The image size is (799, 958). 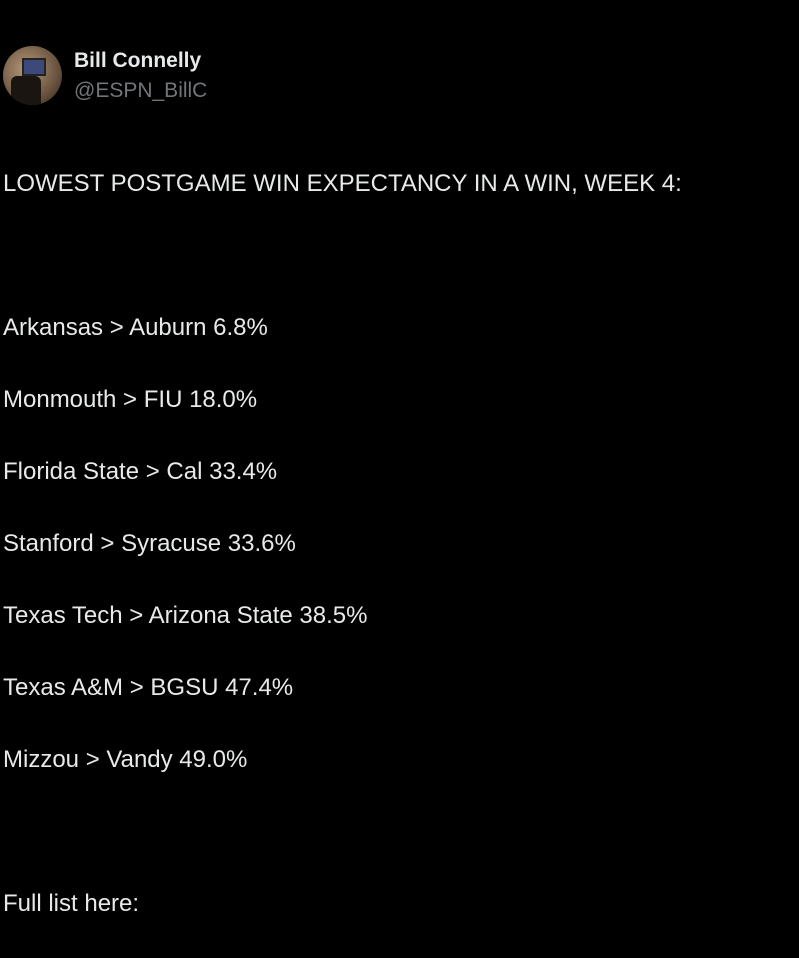 I want to click on result-line: Monmouth > FIU 18.0%, so click(x=130, y=399).